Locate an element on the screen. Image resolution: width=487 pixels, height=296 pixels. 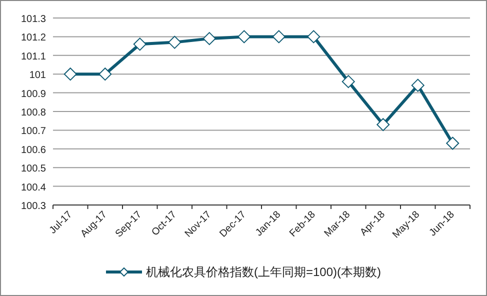
y-tick-label: 100.7 is located at coordinates (33, 132).